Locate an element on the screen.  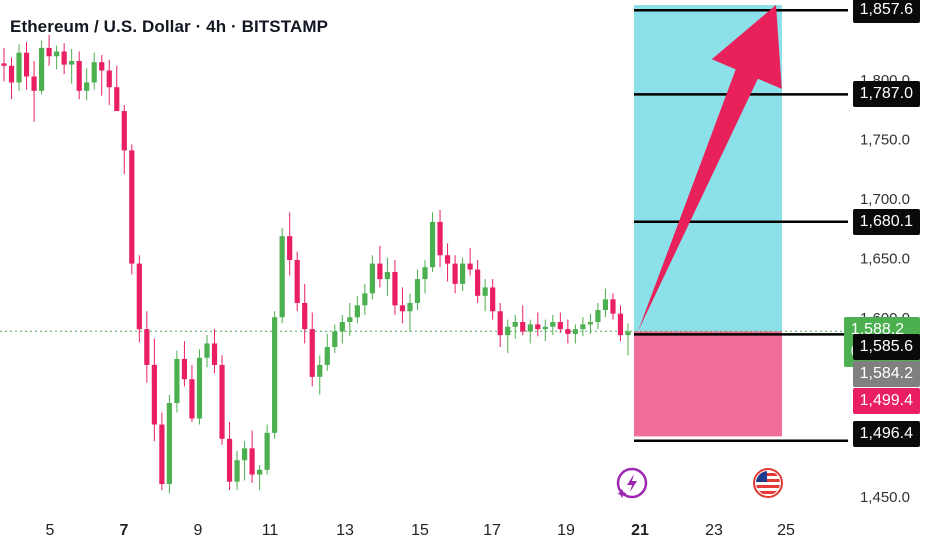
price-tag: 1,496.4 is located at coordinates (886, 434).